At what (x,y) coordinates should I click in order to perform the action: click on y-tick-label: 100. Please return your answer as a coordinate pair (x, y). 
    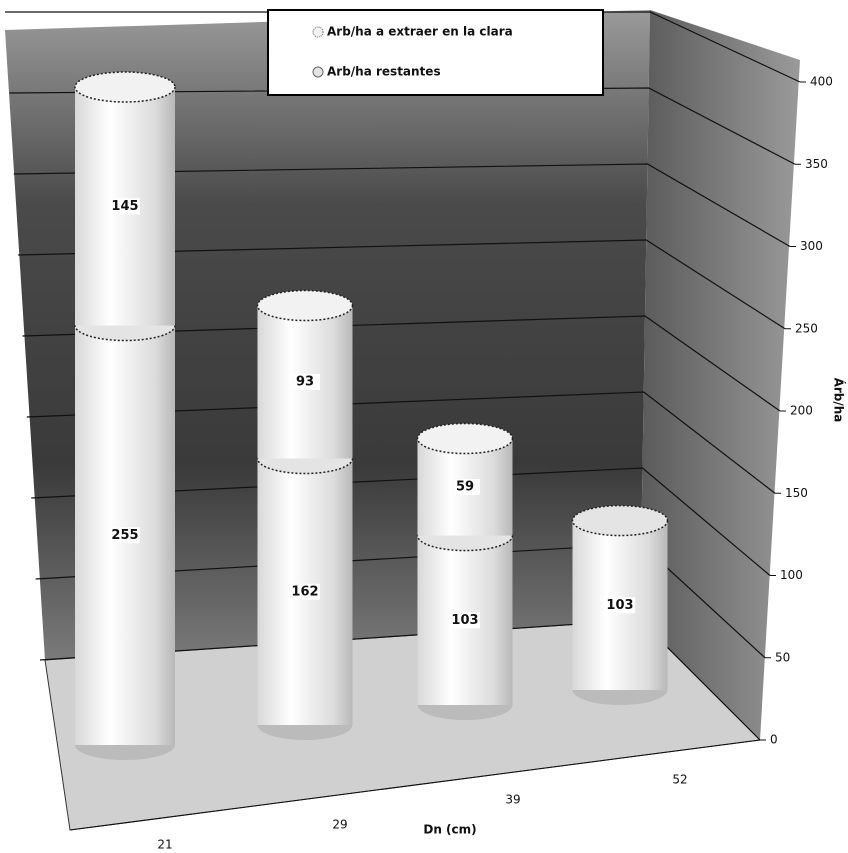
    Looking at the image, I should click on (791, 575).